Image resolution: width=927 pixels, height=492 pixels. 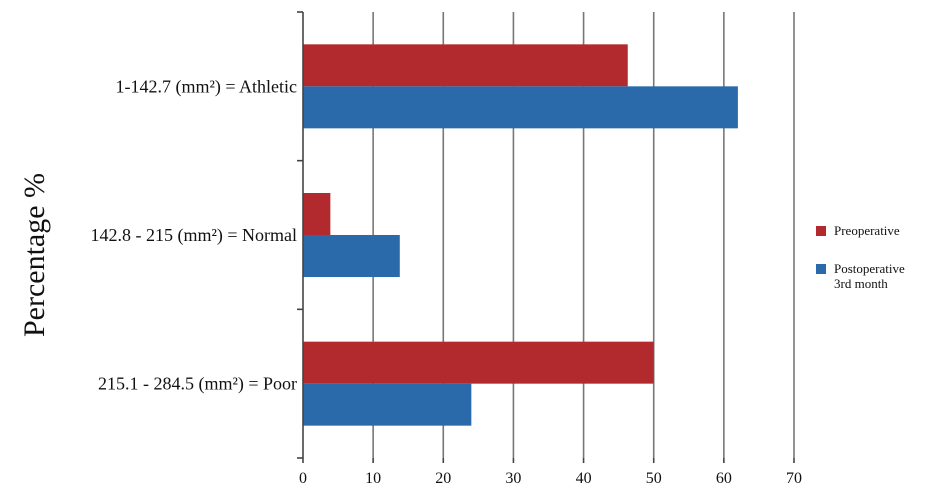 I want to click on x-tick-label: 60, so click(x=724, y=478).